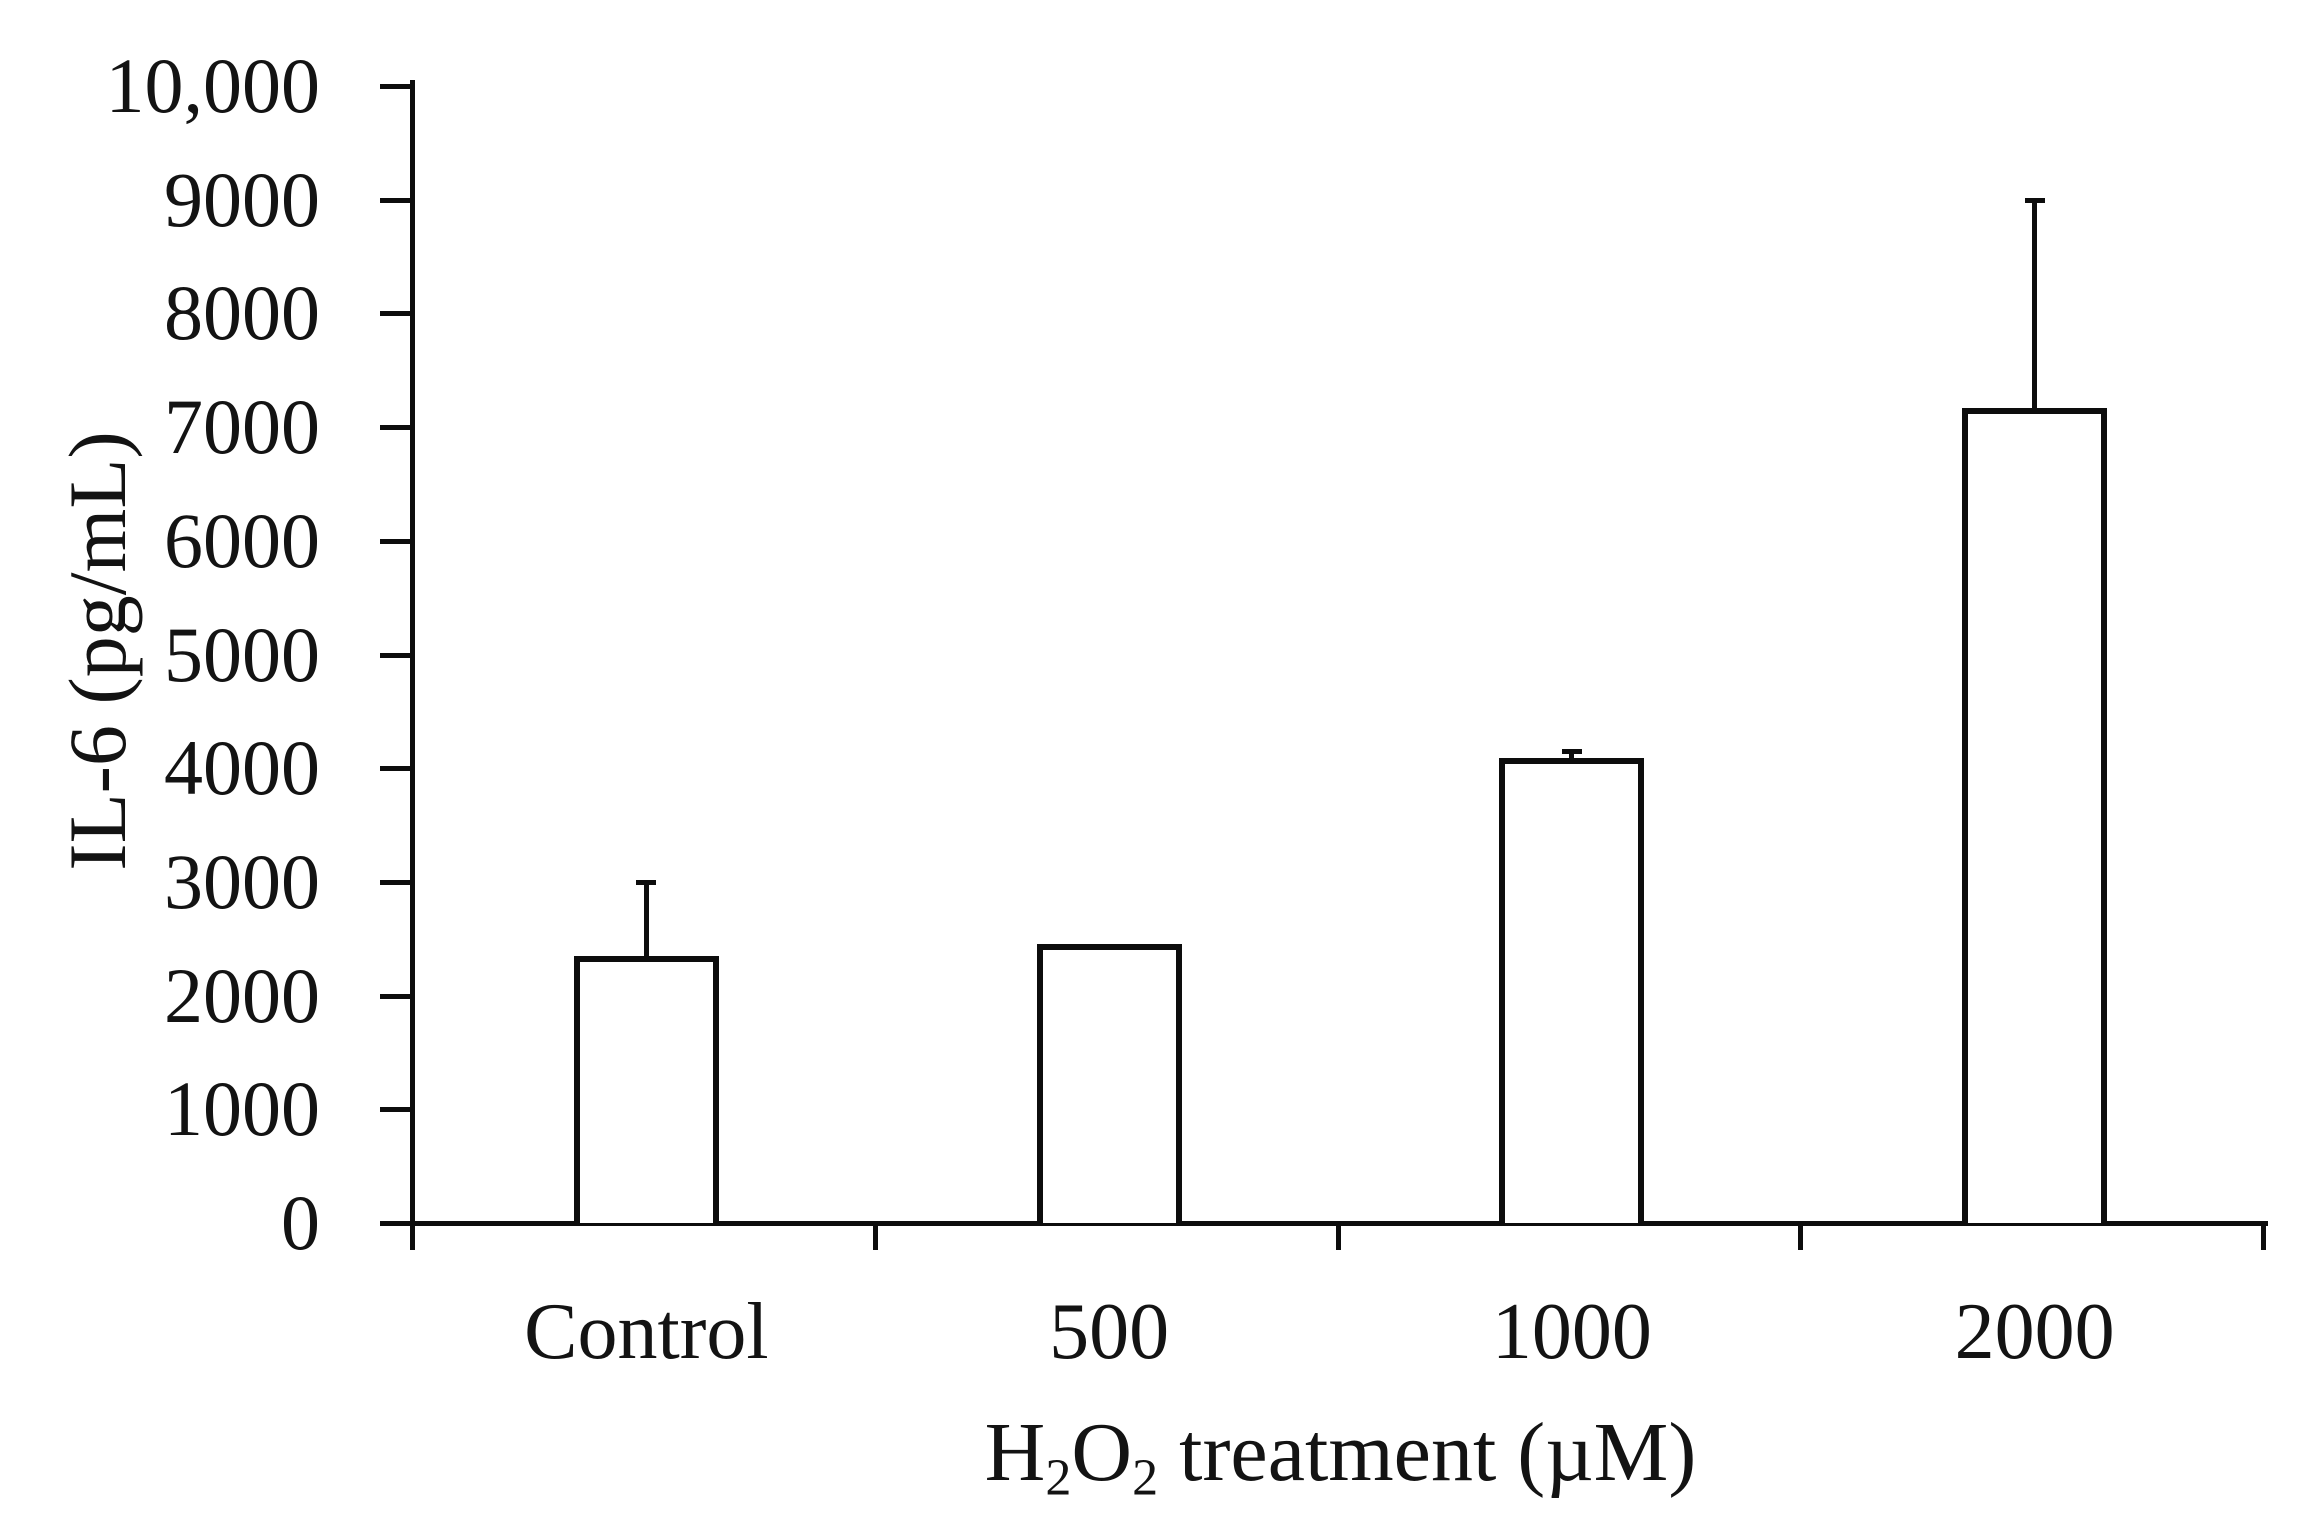  Describe the element at coordinates (1427, 1452) in the screenshot. I see `x-axis-title-segment: treatment (µM)` at that location.